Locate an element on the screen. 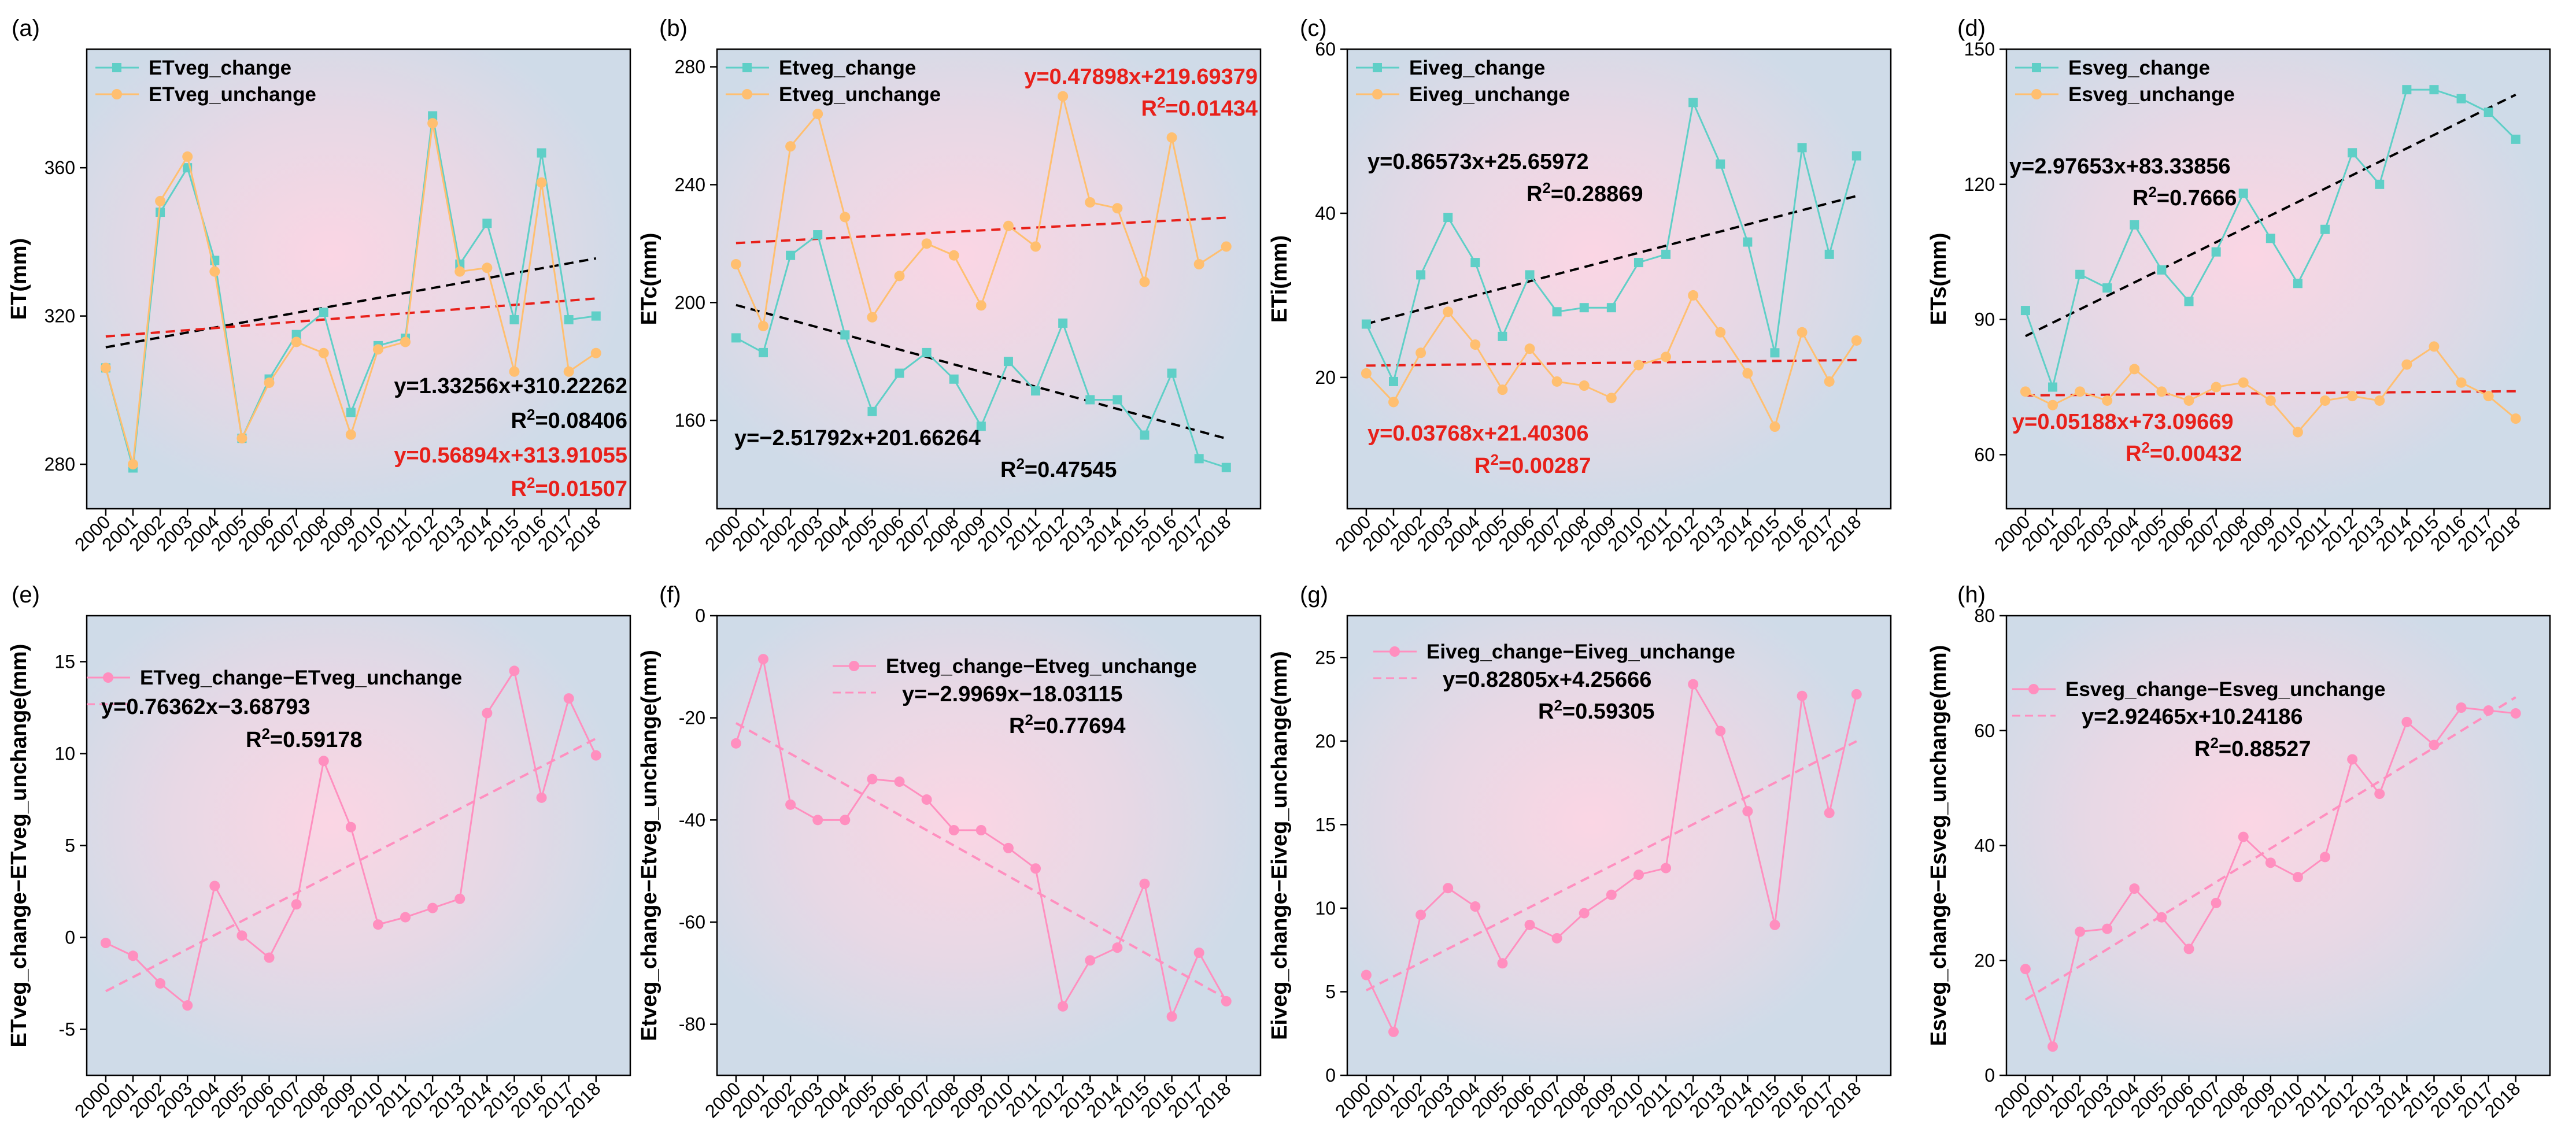  y-axis-label: ETs(mm) is located at coordinates (1939, 279).